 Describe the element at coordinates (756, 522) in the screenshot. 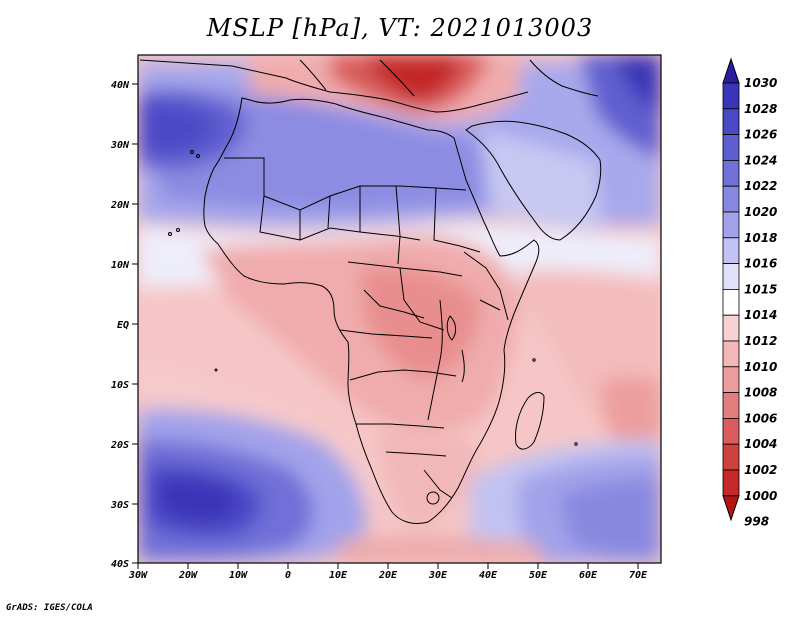

I see `colorbar-level-label: 998` at that location.